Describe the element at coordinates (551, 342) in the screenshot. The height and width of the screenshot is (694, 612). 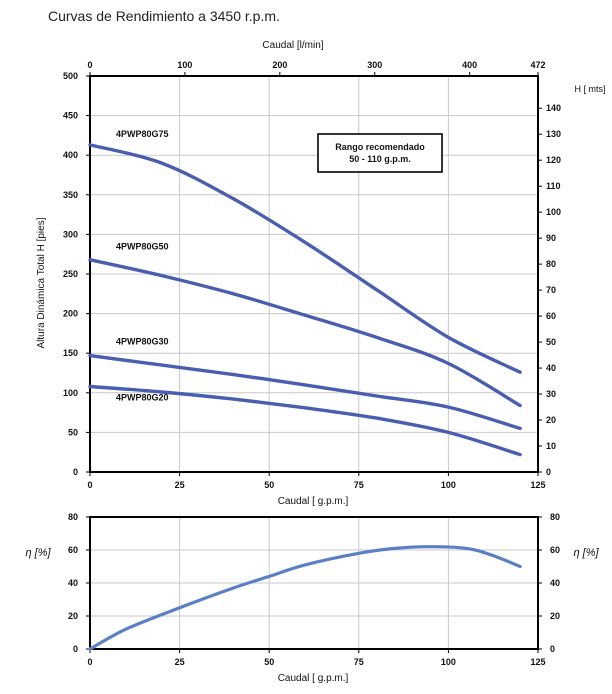
I see `y-right-tick-label: 50` at that location.